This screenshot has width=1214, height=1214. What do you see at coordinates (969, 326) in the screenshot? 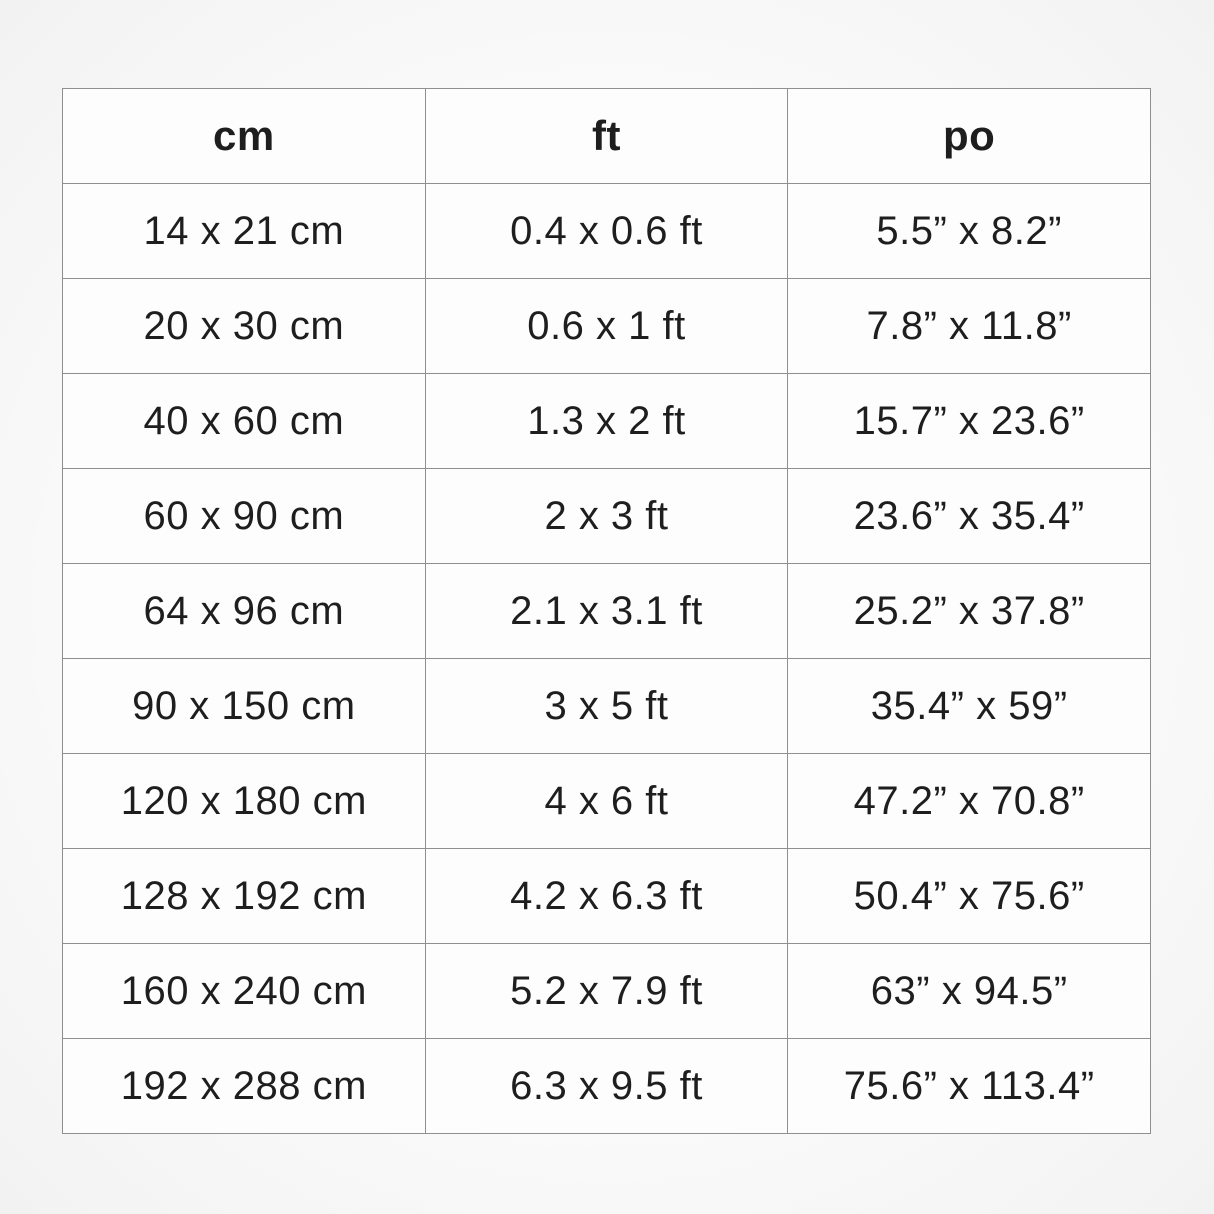
I see `cell-po: 7.8” x 11.8”` at bounding box center [969, 326].